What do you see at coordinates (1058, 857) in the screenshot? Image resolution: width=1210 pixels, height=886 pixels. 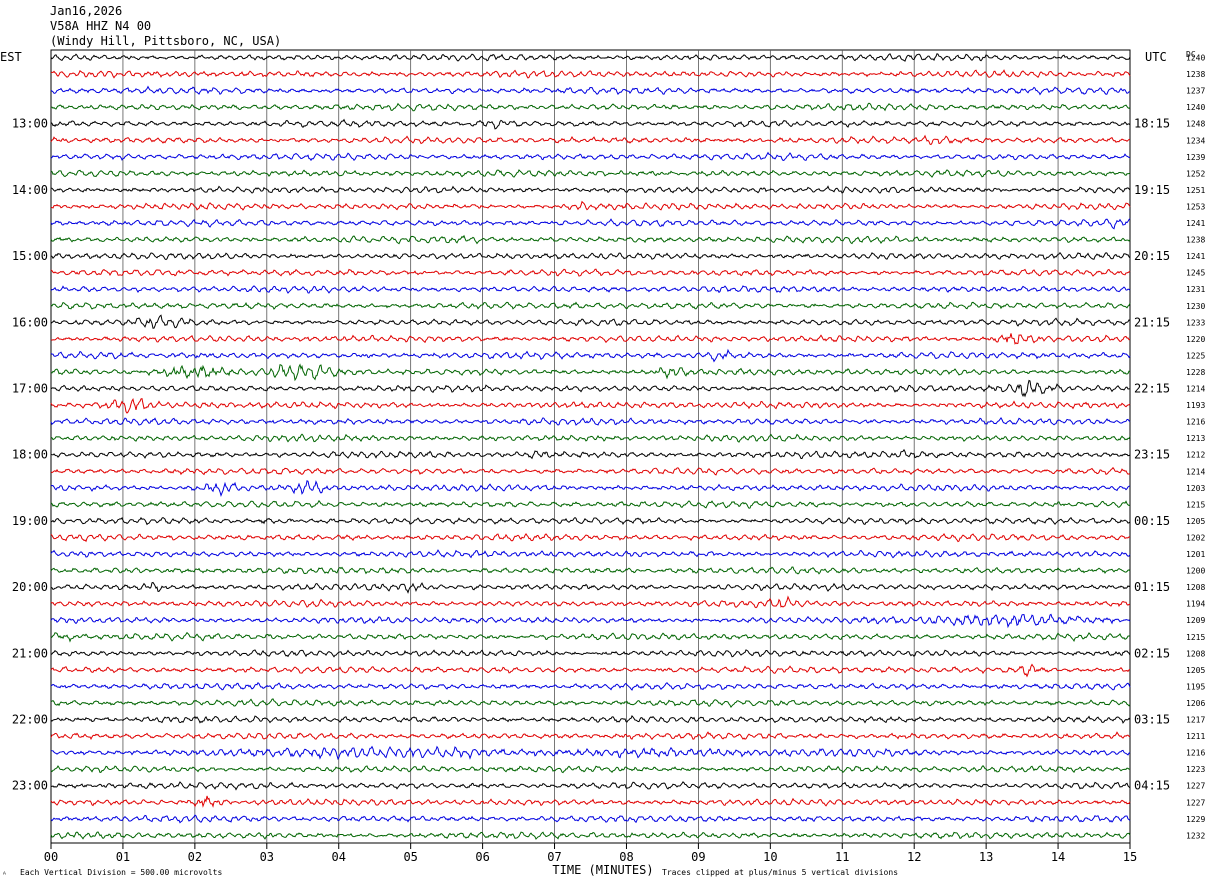 I see `x-tick-label: 14` at bounding box center [1058, 857].